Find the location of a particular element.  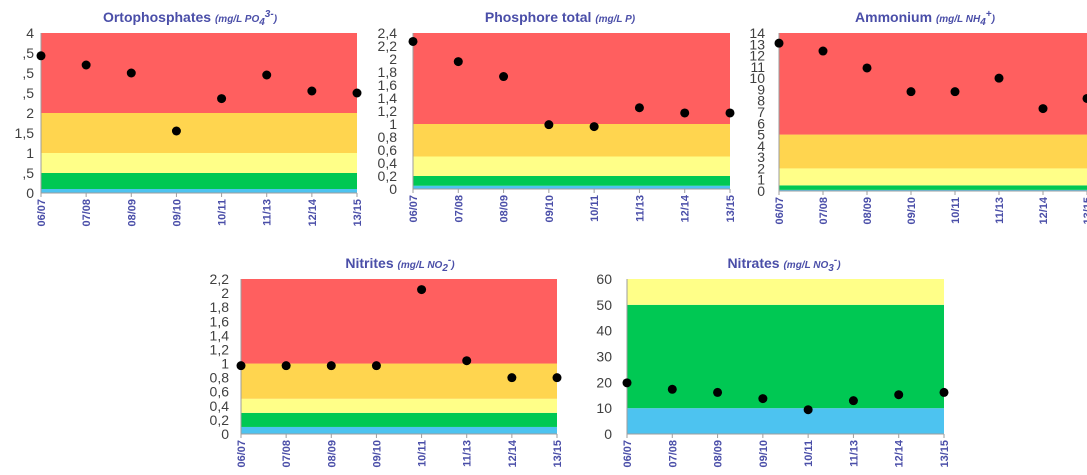

chart-title: Nitrates (mg/L NO3-) is located at coordinates (784, 264).